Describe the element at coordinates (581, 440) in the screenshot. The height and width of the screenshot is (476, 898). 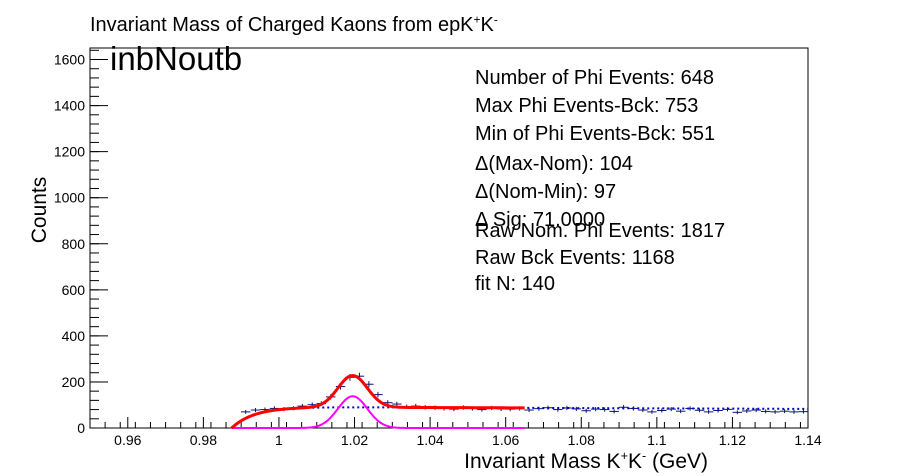
I see `x-tick-label: 1.08` at that location.